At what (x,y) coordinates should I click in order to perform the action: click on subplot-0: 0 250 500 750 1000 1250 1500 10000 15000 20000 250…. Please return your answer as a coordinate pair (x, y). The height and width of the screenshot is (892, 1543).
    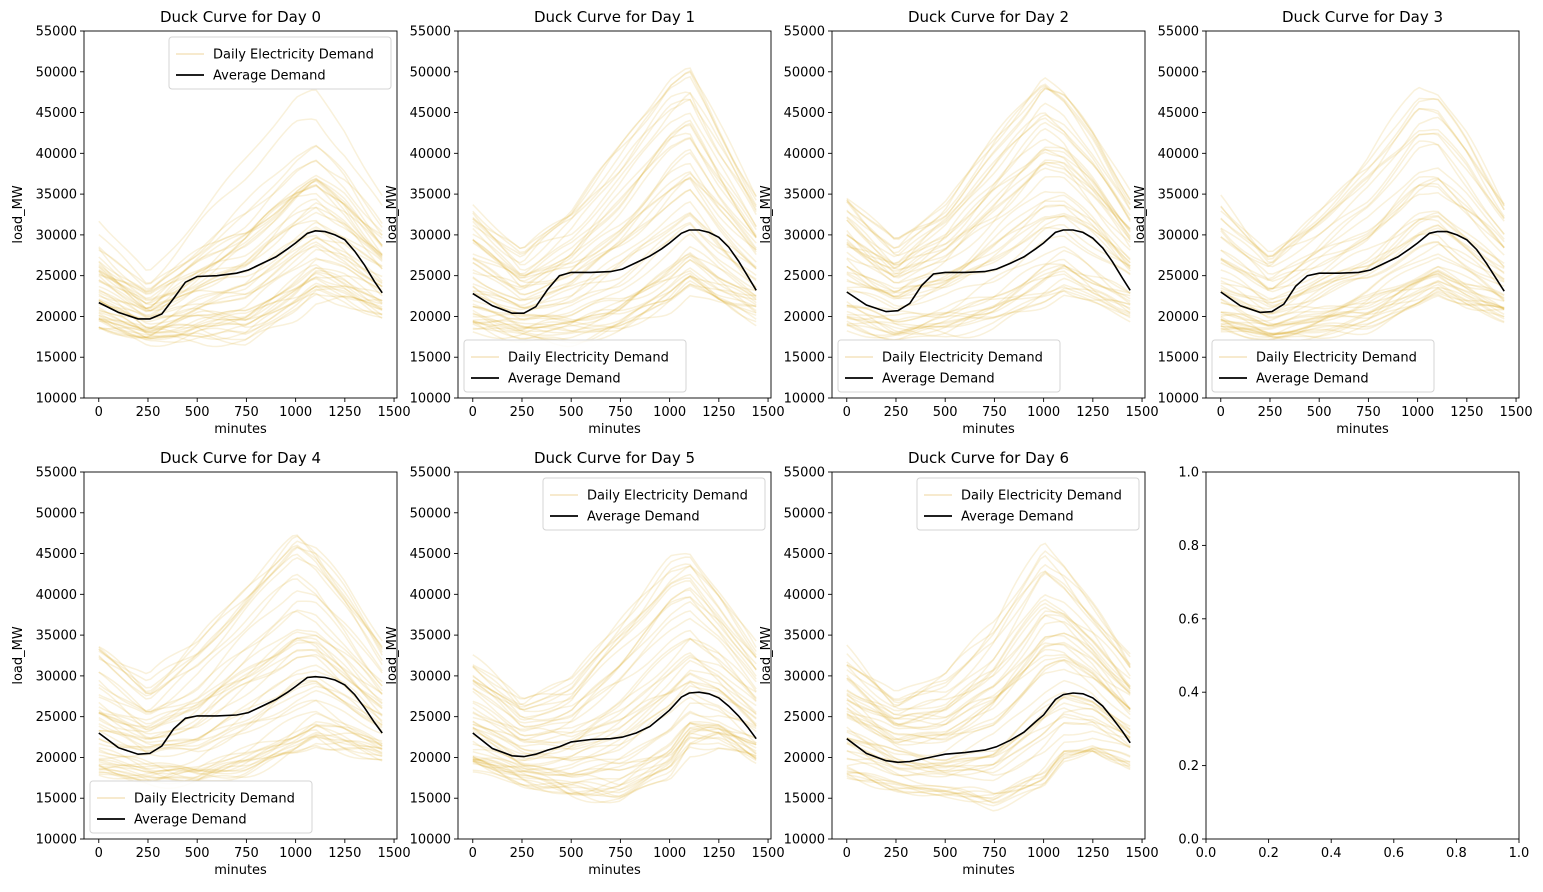
    Looking at the image, I should click on (211, 222).